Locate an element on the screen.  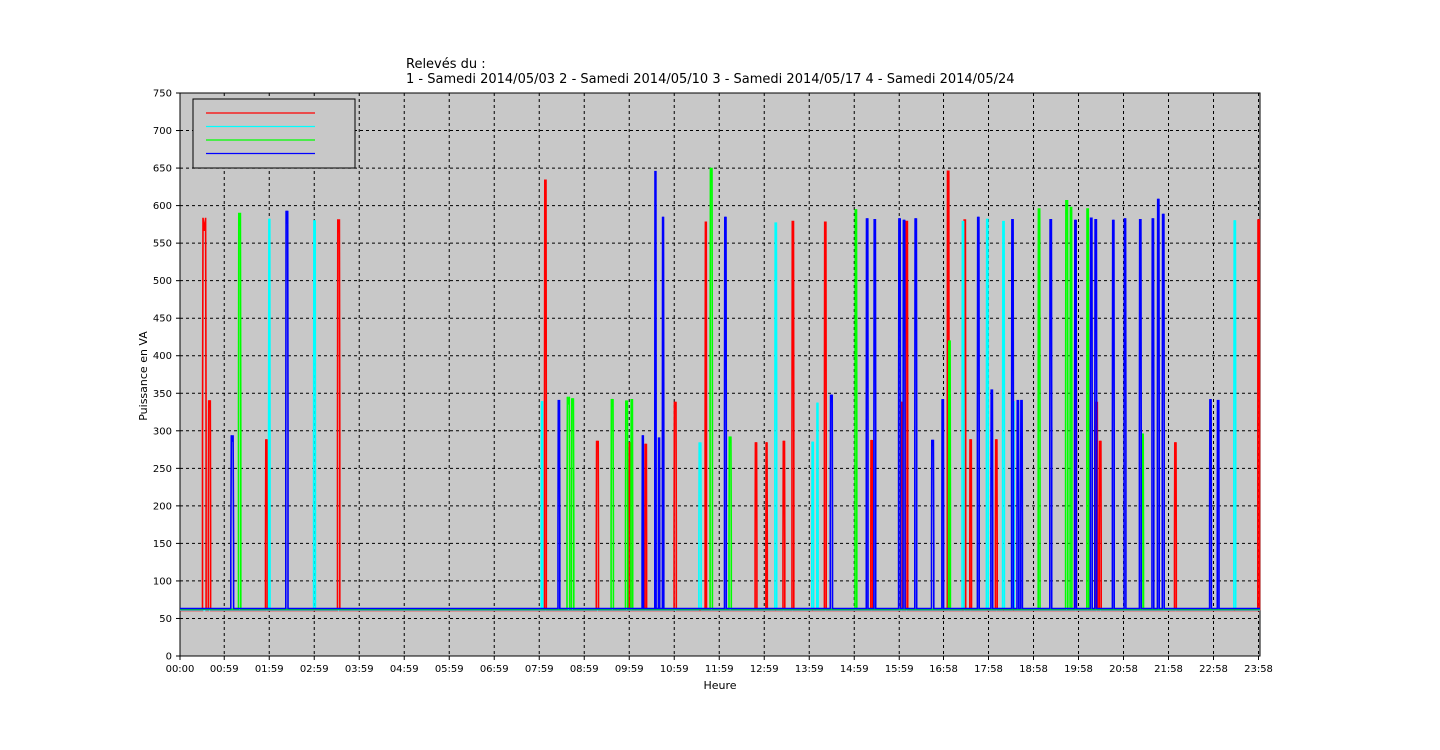
y-tick-label: 650 is located at coordinates (162, 169).